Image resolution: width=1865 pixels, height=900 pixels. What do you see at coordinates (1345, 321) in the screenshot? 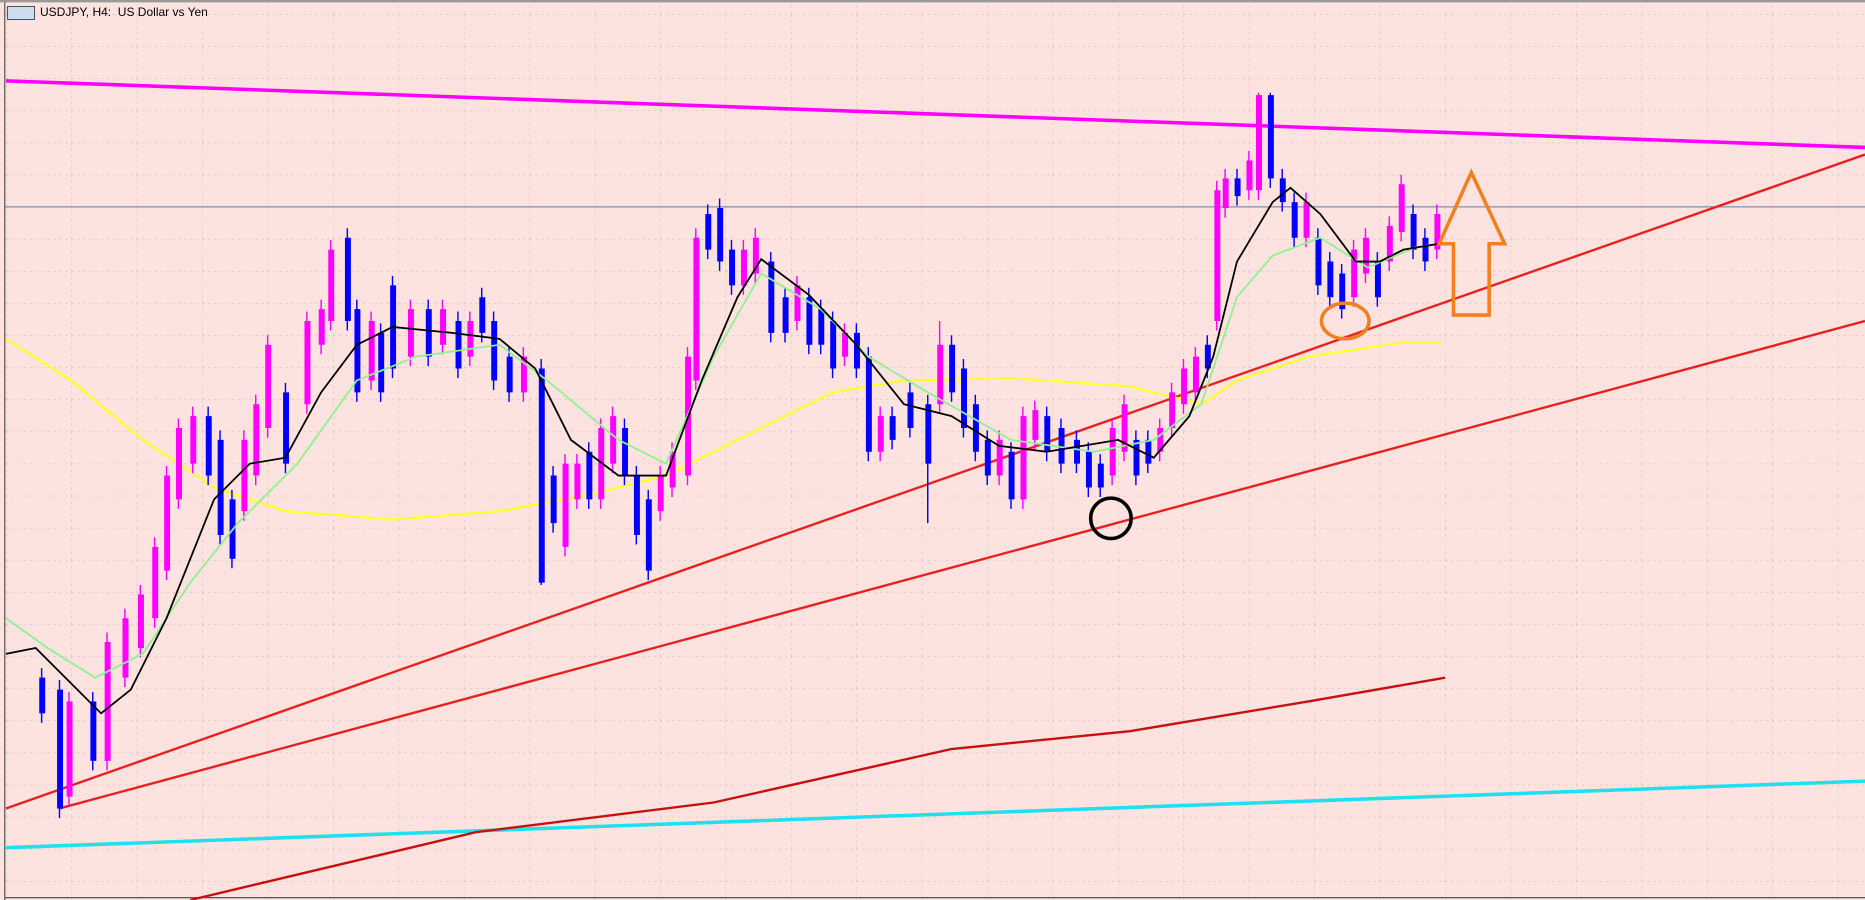
I see `highlight-ellipse` at bounding box center [1345, 321].